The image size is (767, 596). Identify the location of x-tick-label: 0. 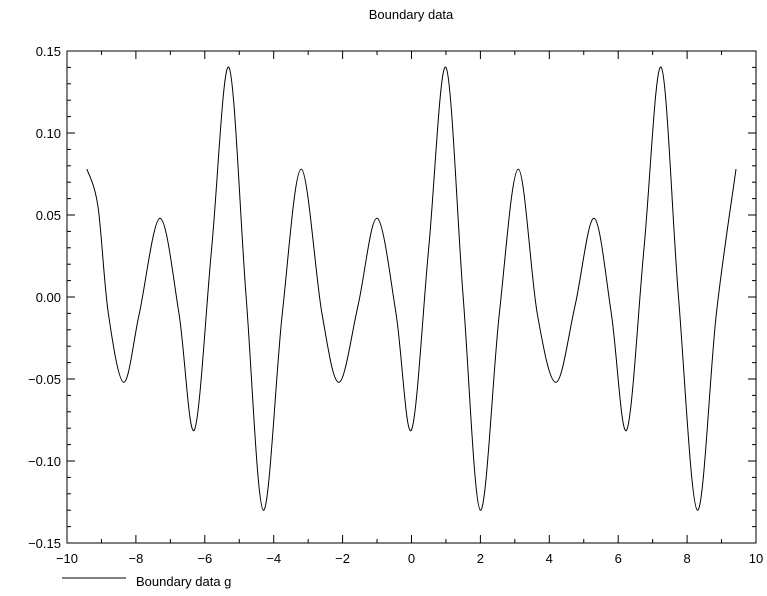
(411, 558).